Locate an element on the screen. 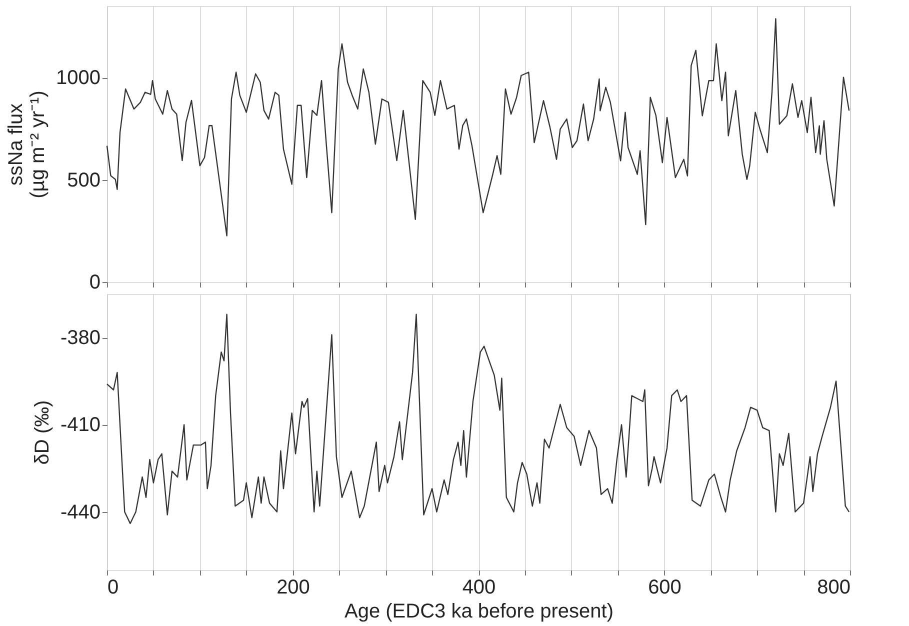 The height and width of the screenshot is (626, 909). y-tick-label: 500 is located at coordinates (83, 180).